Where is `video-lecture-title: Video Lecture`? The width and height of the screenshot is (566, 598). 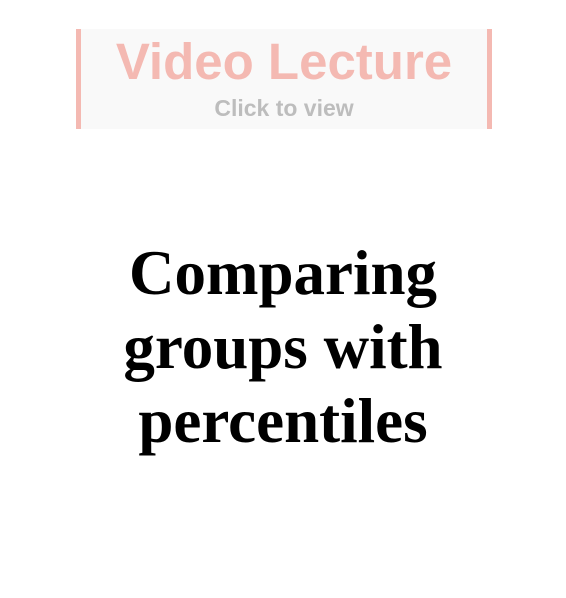 video-lecture-title: Video Lecture is located at coordinates (284, 61).